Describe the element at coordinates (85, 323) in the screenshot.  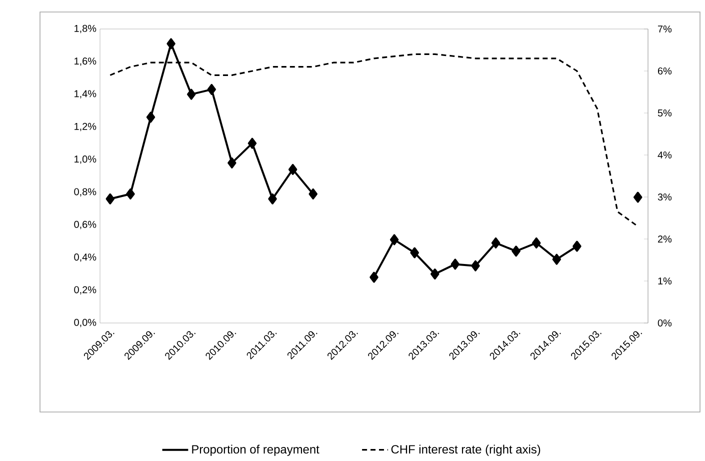
I see `y-tick-label: 0,0%` at that location.